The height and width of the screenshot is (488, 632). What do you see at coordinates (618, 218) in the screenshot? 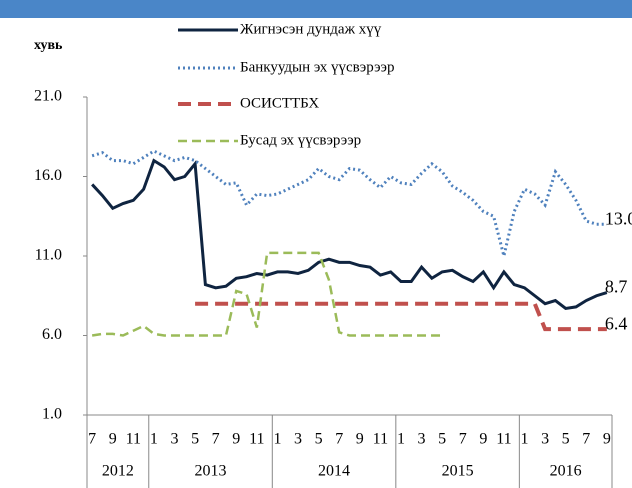
I see `data-label: 13.0` at bounding box center [618, 218].